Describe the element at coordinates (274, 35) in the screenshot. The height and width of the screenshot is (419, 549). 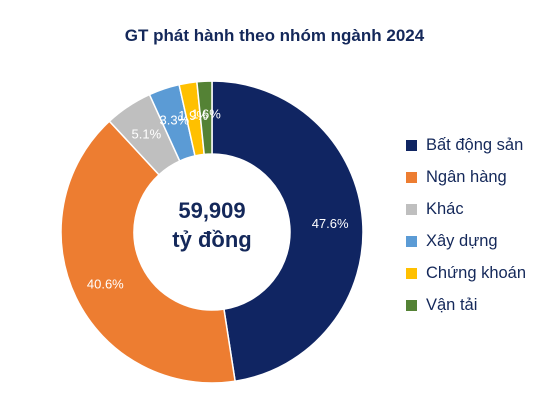
I see `chart-title: GT phát hành theo nhóm ngành 2024` at that location.